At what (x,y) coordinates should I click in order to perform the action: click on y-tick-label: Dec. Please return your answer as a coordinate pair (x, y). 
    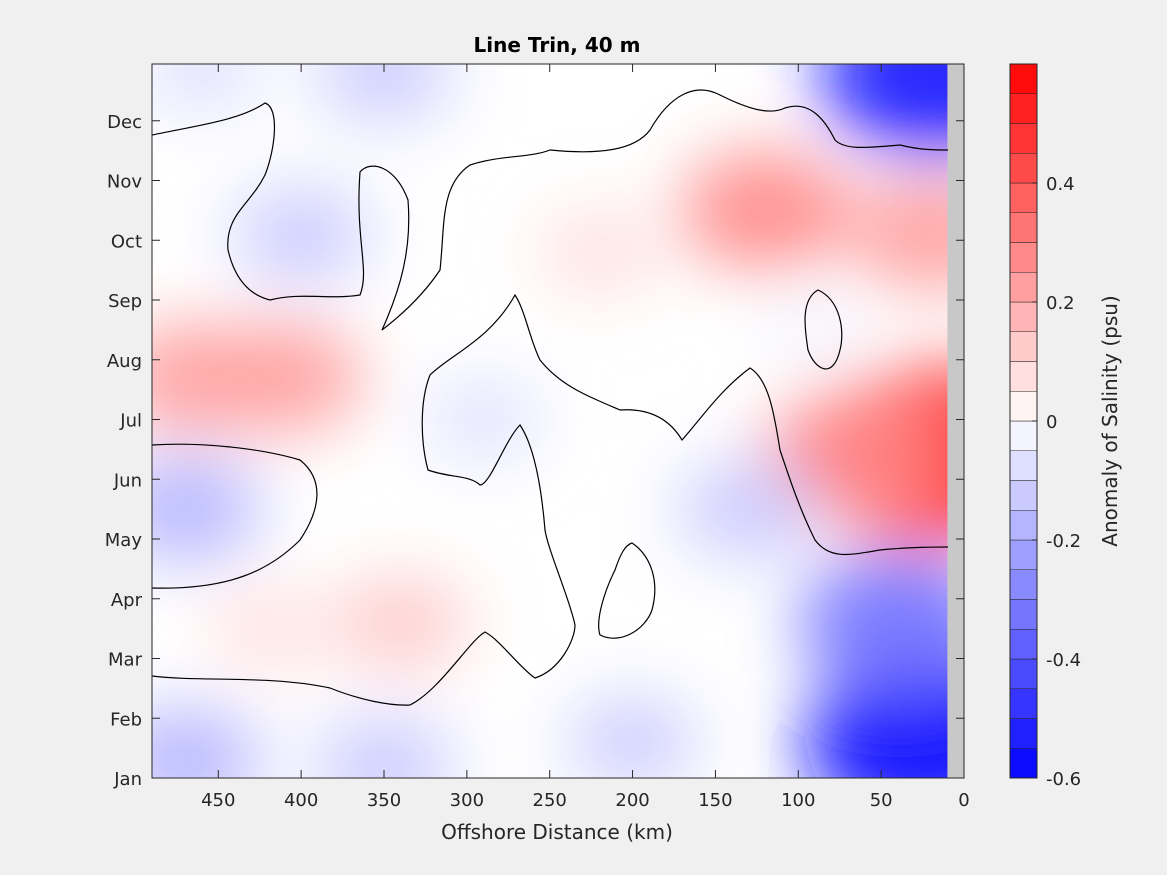
    Looking at the image, I should click on (124, 122).